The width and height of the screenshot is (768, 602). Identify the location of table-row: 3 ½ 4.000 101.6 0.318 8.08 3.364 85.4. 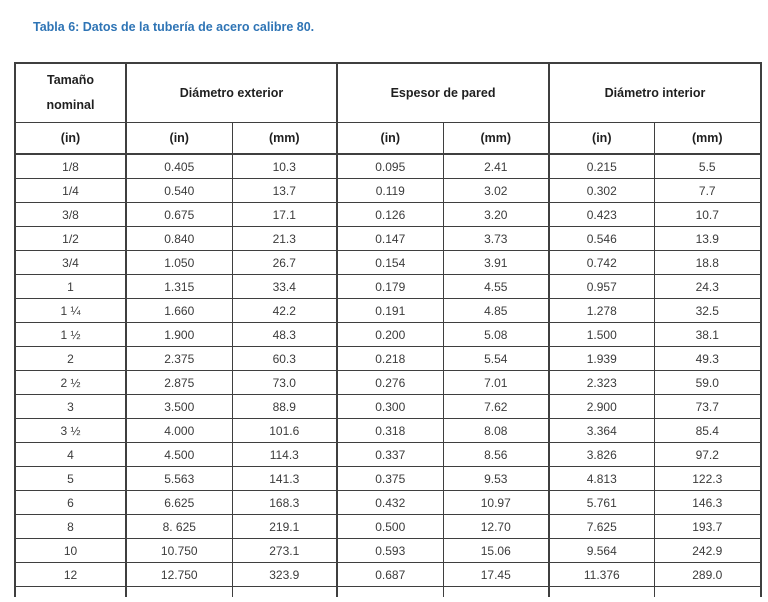
(388, 430).